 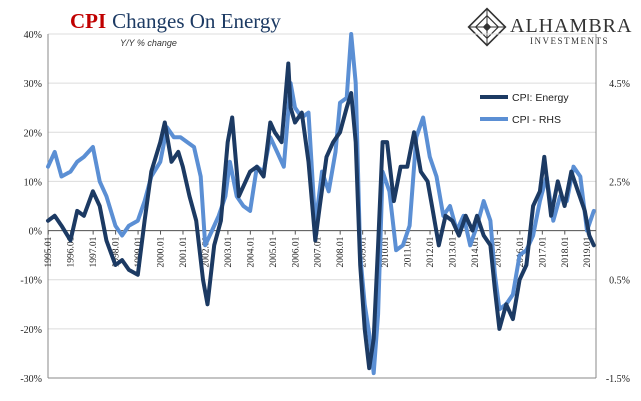 What do you see at coordinates (251, 251) in the screenshot?
I see `x-tick-label: 2004.01` at bounding box center [251, 251].